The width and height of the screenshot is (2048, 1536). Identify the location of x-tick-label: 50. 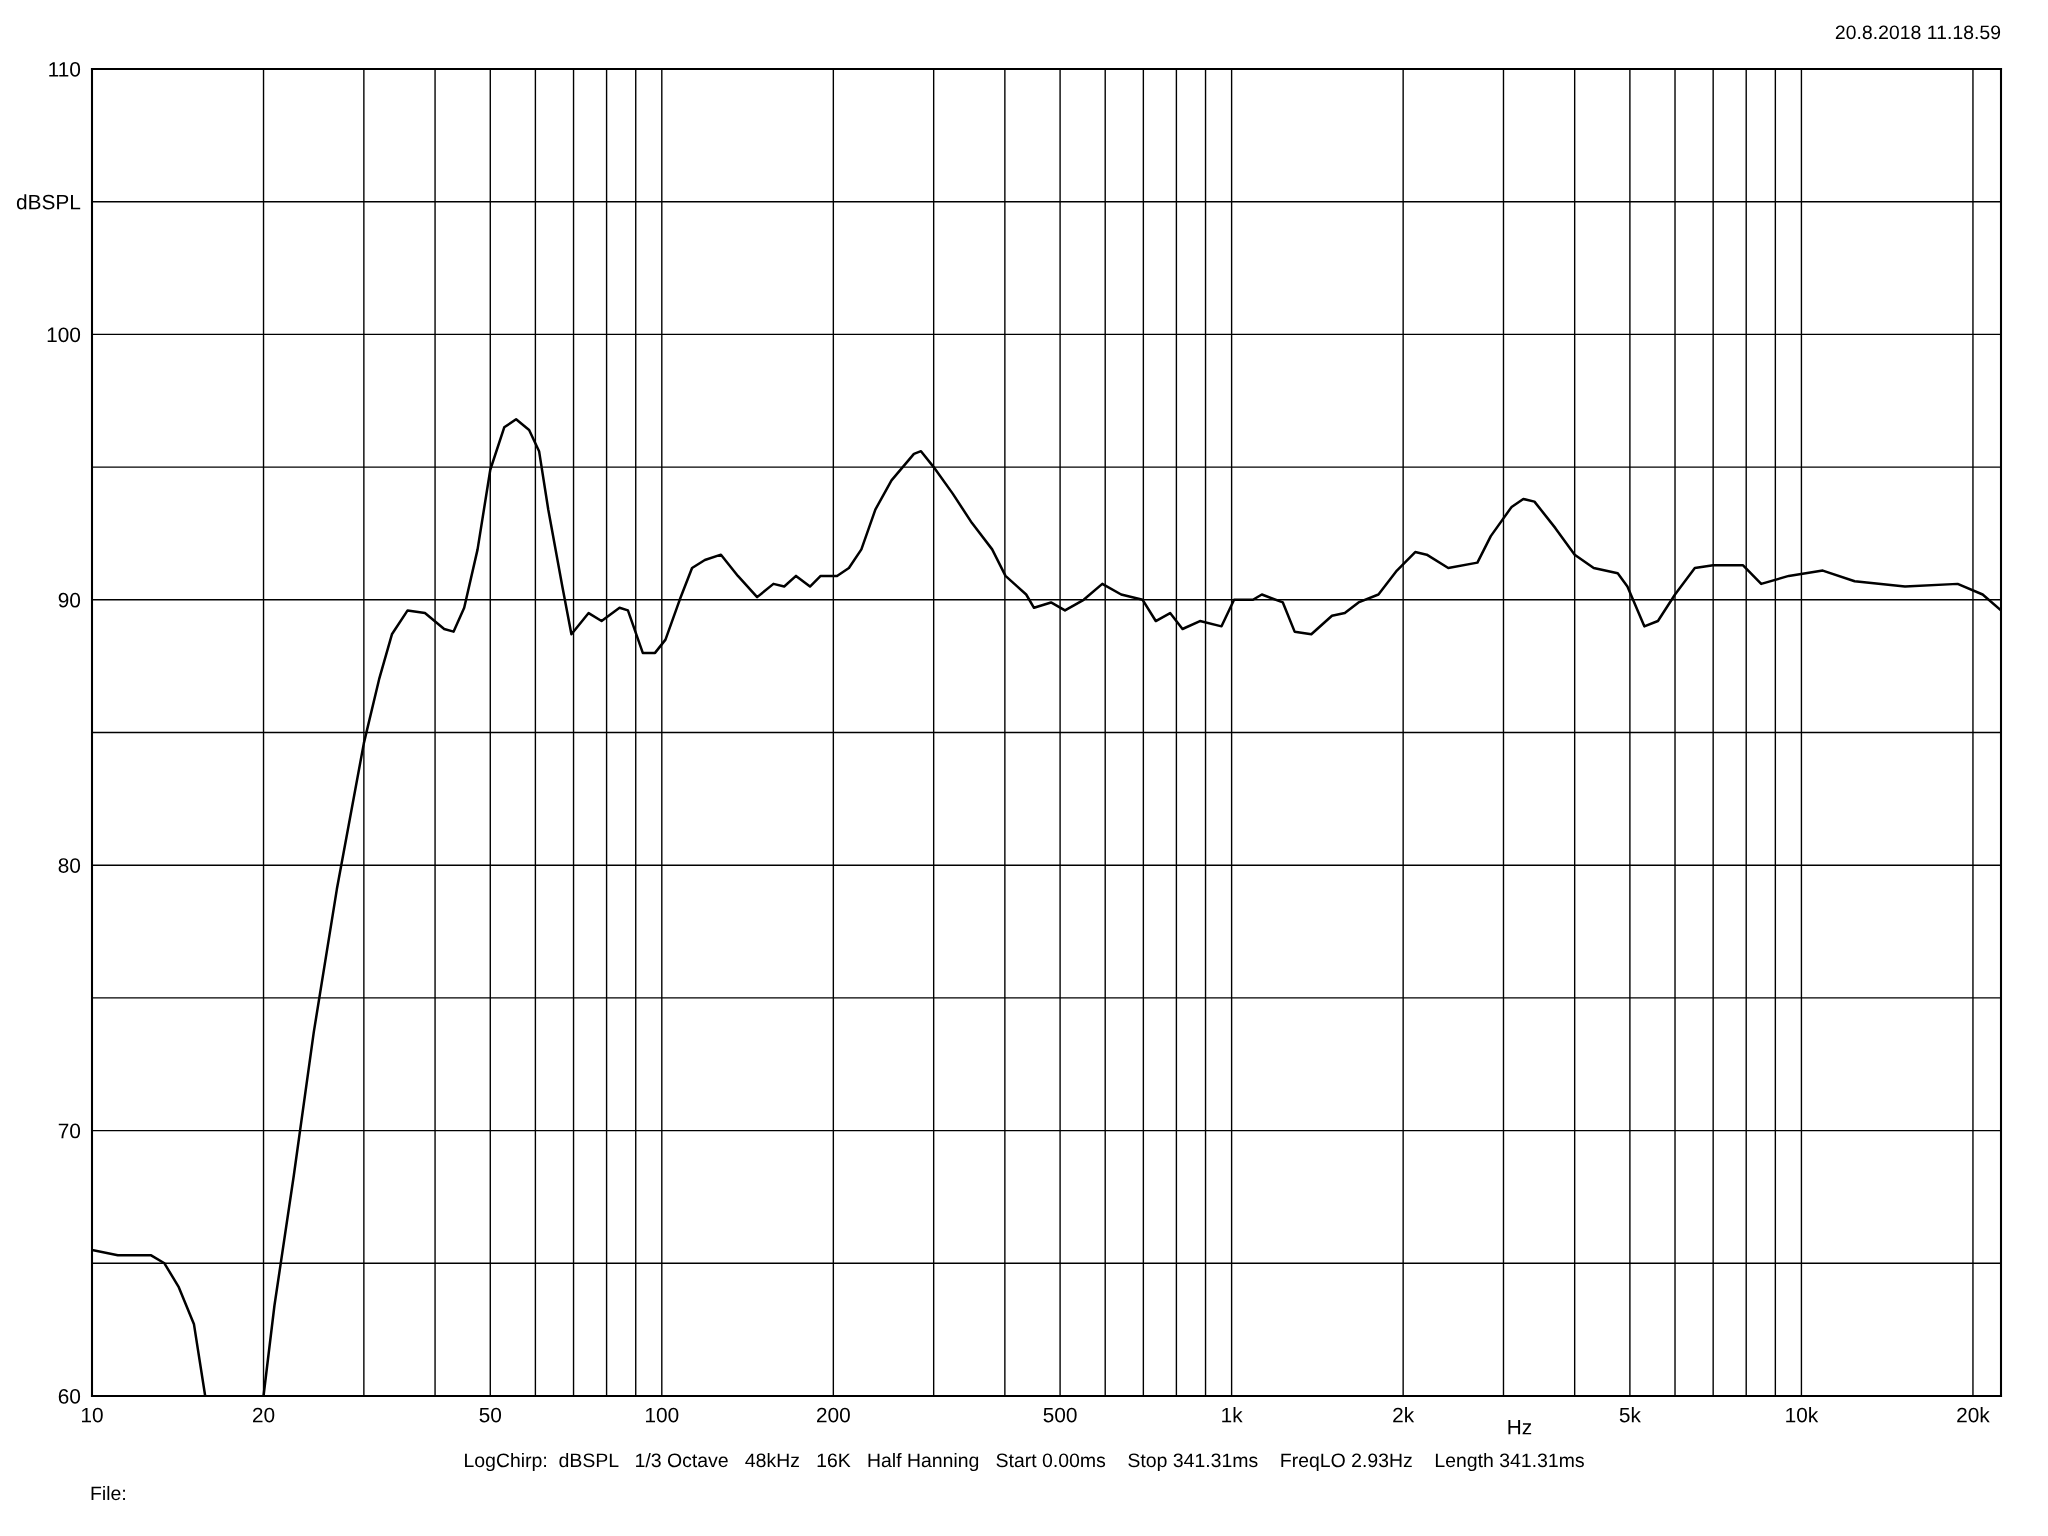
(490, 1415).